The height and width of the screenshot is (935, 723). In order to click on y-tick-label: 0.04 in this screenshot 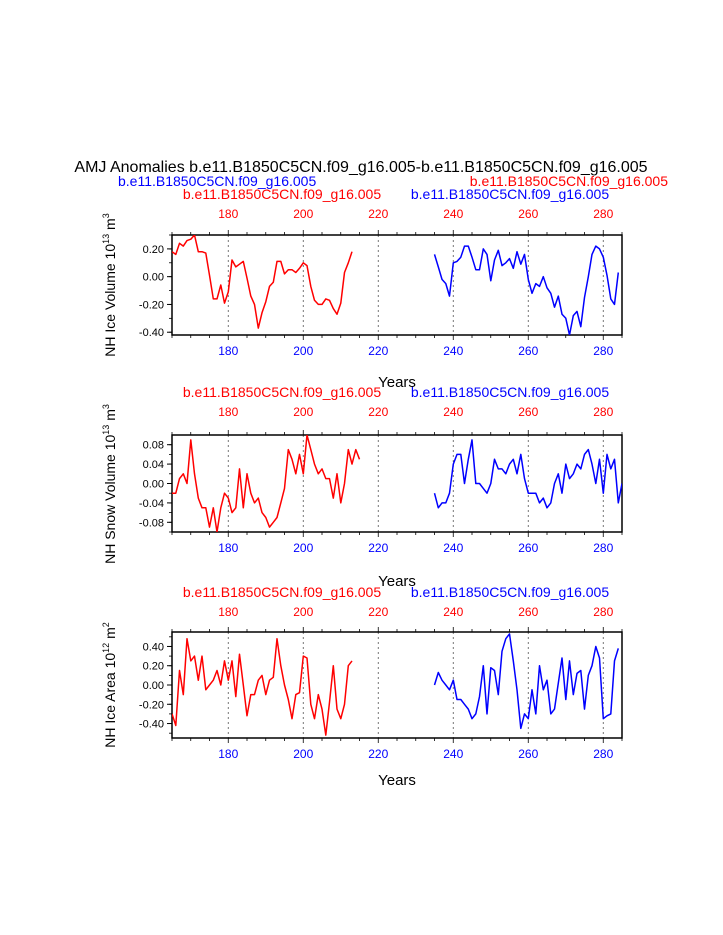, I will do `click(153, 465)`.